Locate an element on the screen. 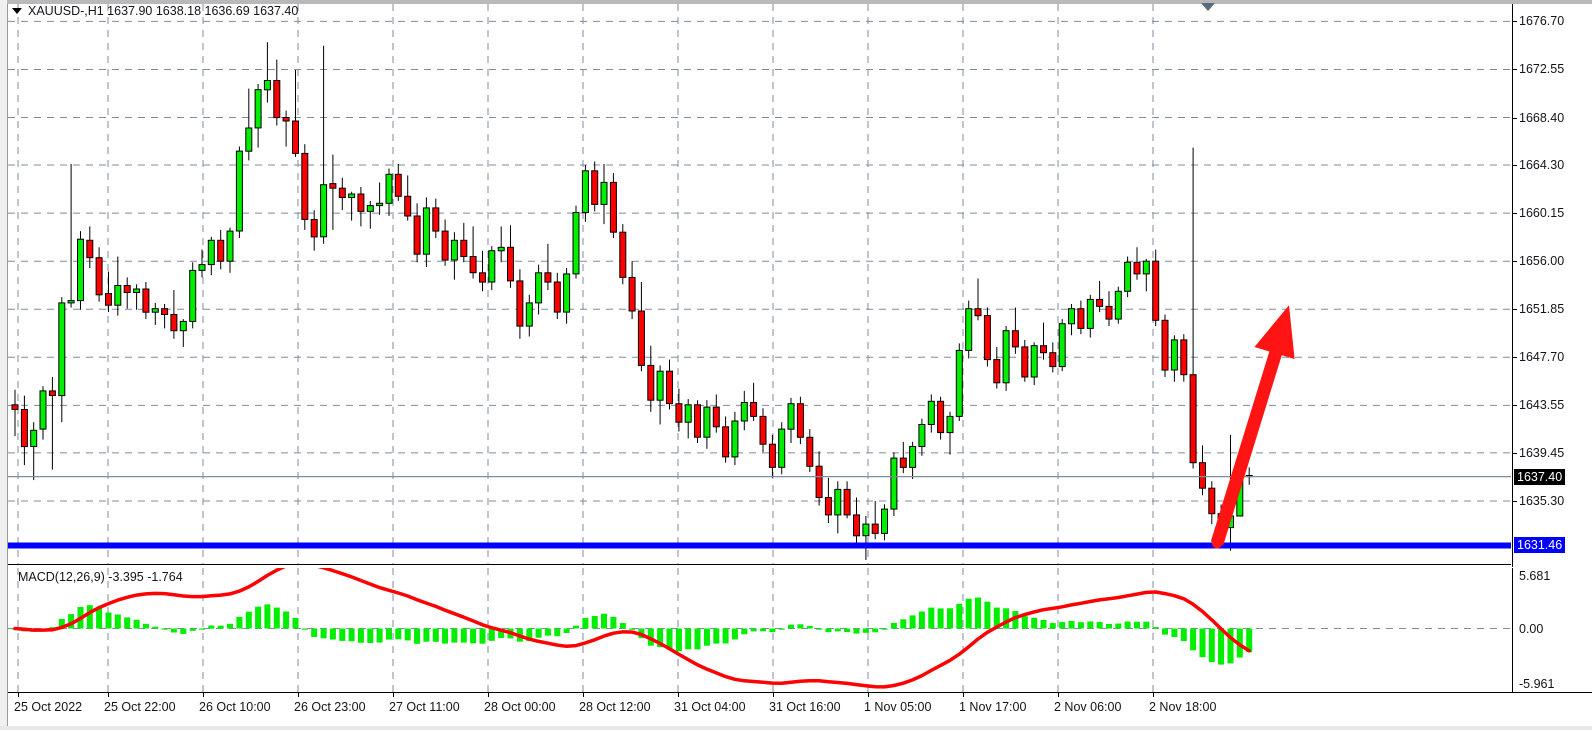 This screenshot has width=1592, height=731. triangle-down-marker-icon is located at coordinates (1208, 7).